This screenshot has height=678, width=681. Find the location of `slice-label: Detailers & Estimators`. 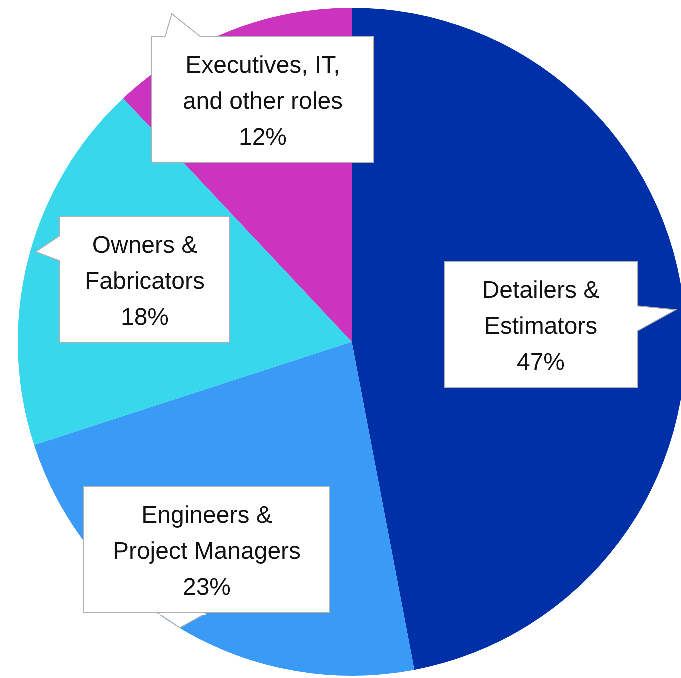

slice-label: Detailers & Estimators is located at coordinates (541, 308).